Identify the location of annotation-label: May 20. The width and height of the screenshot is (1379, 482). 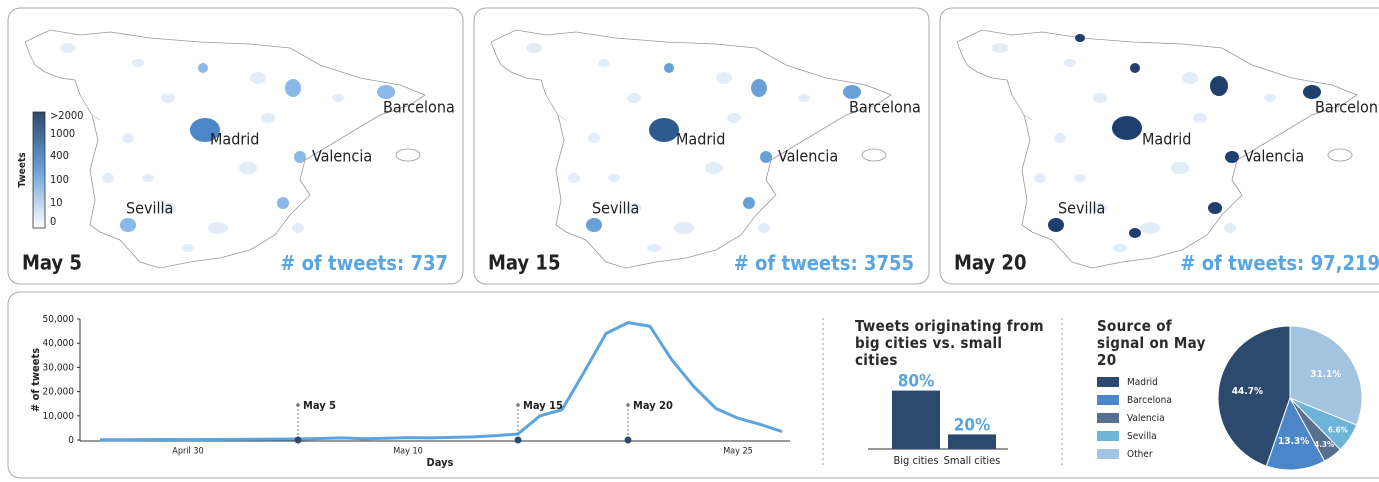
(653, 405).